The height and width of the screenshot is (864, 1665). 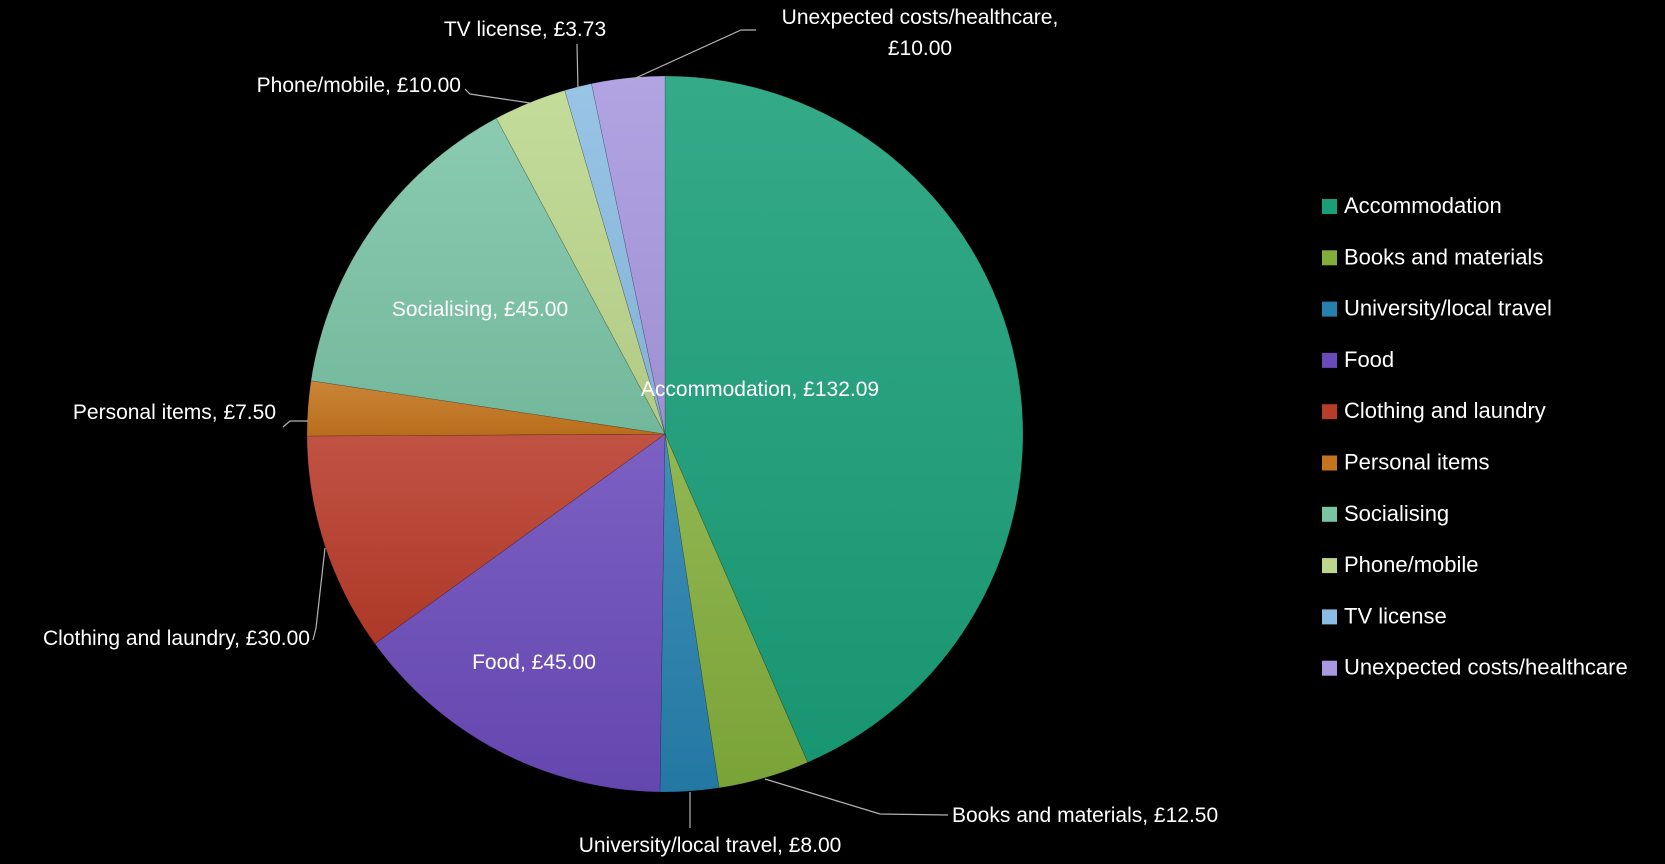 I want to click on slice-unexpected-costs-healthcare, so click(x=628, y=255).